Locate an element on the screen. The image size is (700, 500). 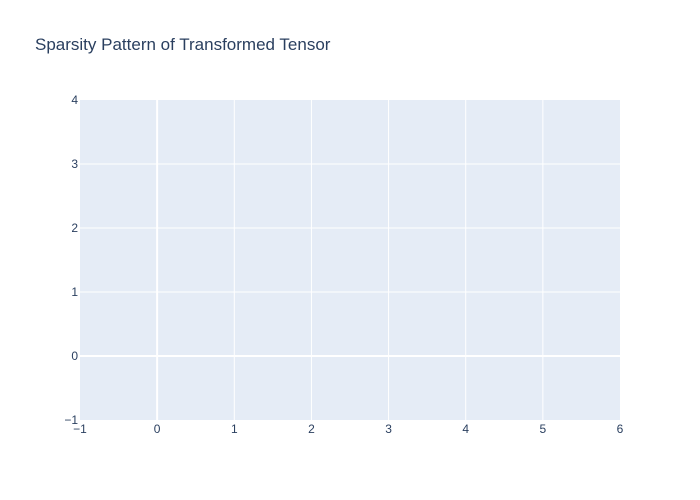
y-tick-label: 1 is located at coordinates (74, 292).